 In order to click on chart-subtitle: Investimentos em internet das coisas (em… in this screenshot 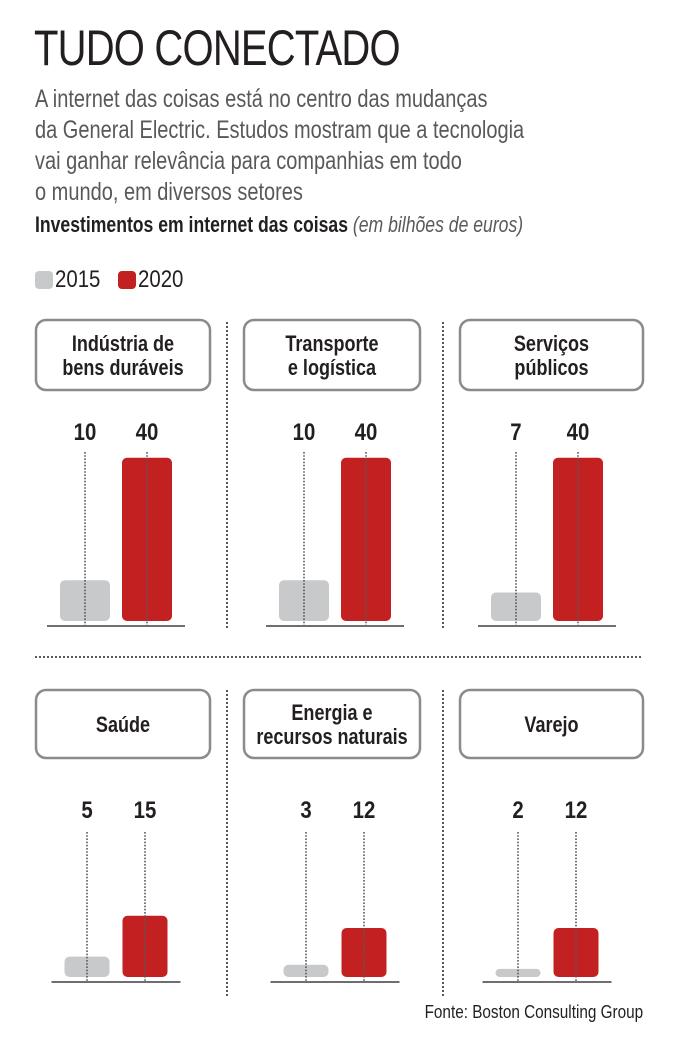, I will do `click(279, 225)`.